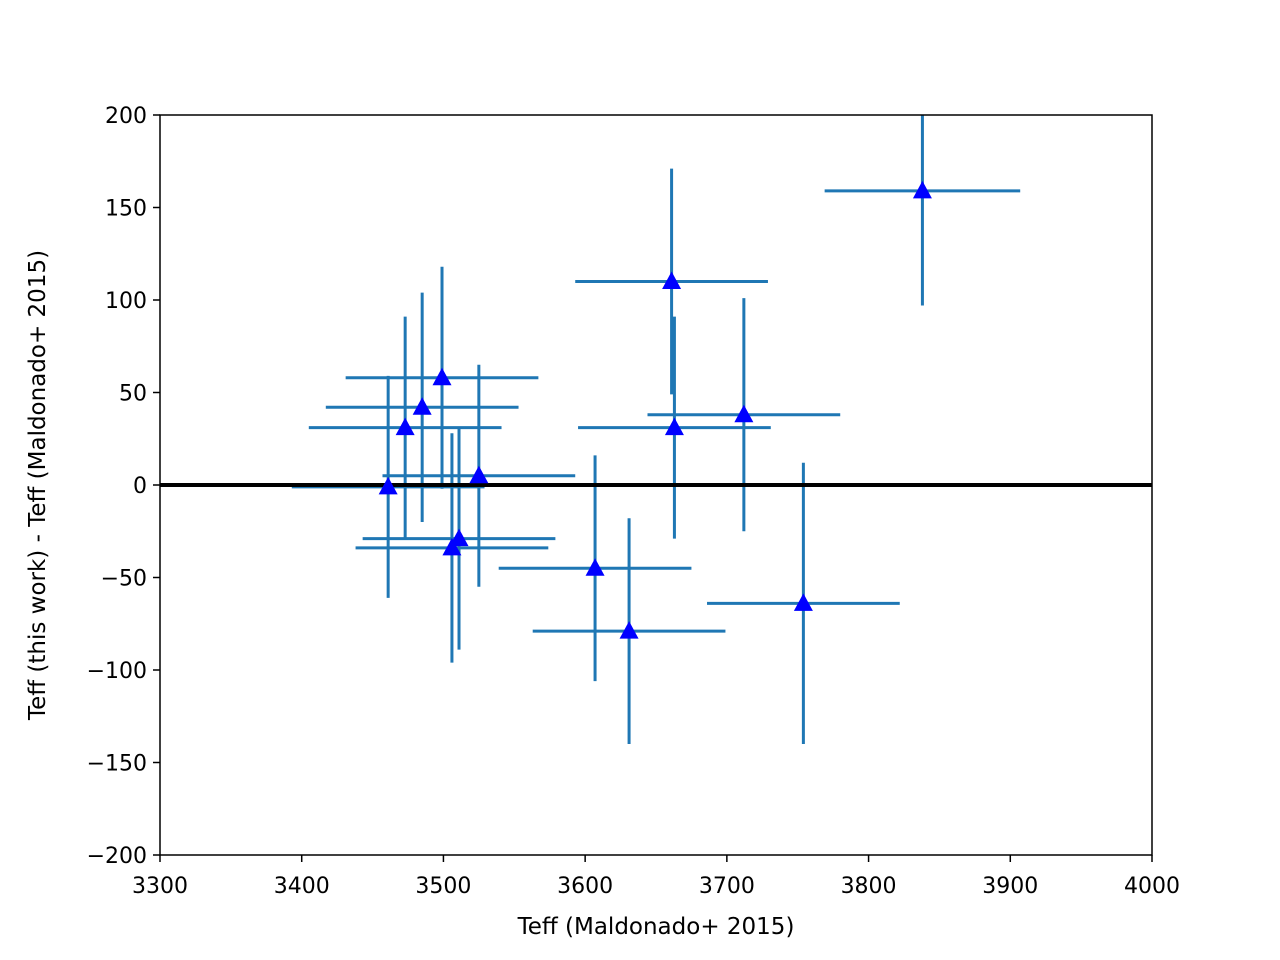  I want to click on y-axis: −200 −150 −100 −50 0 50 100 150 200, so click(123, 486).